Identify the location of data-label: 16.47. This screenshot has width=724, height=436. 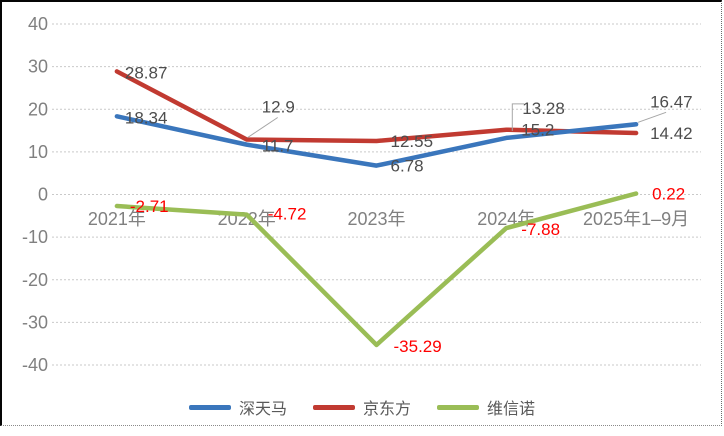
(671, 101).